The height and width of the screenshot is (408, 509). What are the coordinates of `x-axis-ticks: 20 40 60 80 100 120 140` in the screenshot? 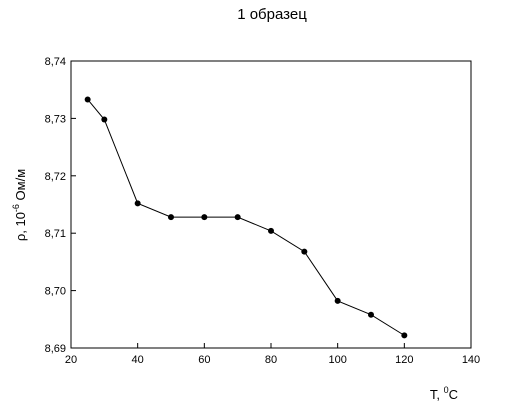 It's located at (272, 354).